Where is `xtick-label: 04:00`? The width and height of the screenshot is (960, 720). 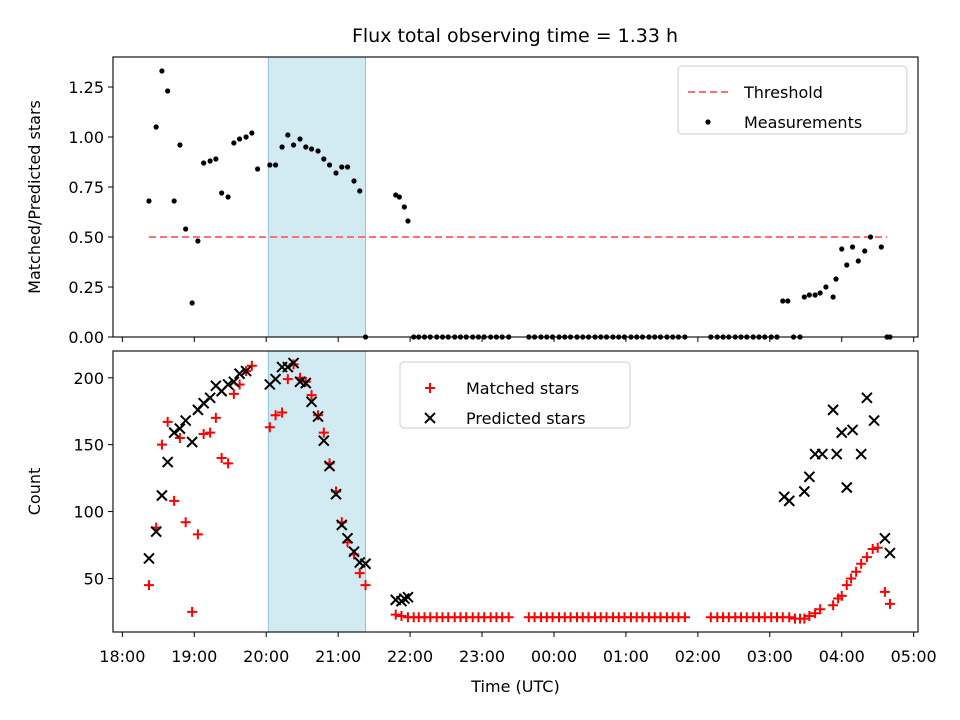
xtick-label: 04:00 is located at coordinates (842, 656).